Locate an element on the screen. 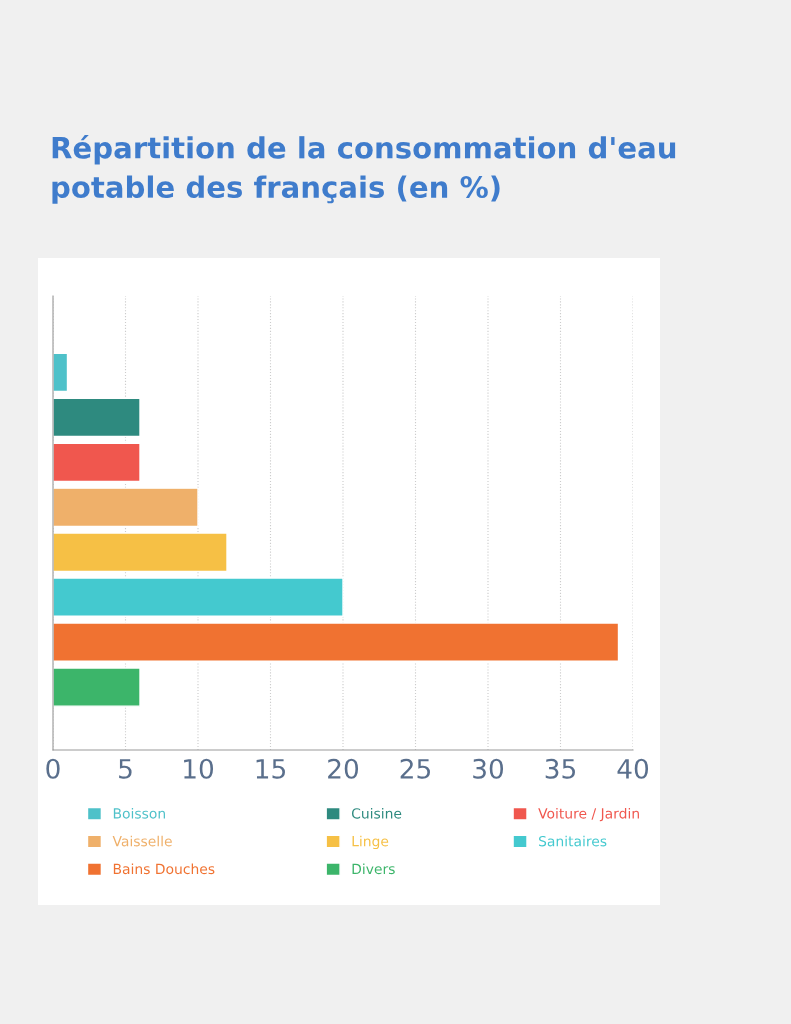 This screenshot has height=1024, width=791. legend-label: Cuisine is located at coordinates (376, 813).